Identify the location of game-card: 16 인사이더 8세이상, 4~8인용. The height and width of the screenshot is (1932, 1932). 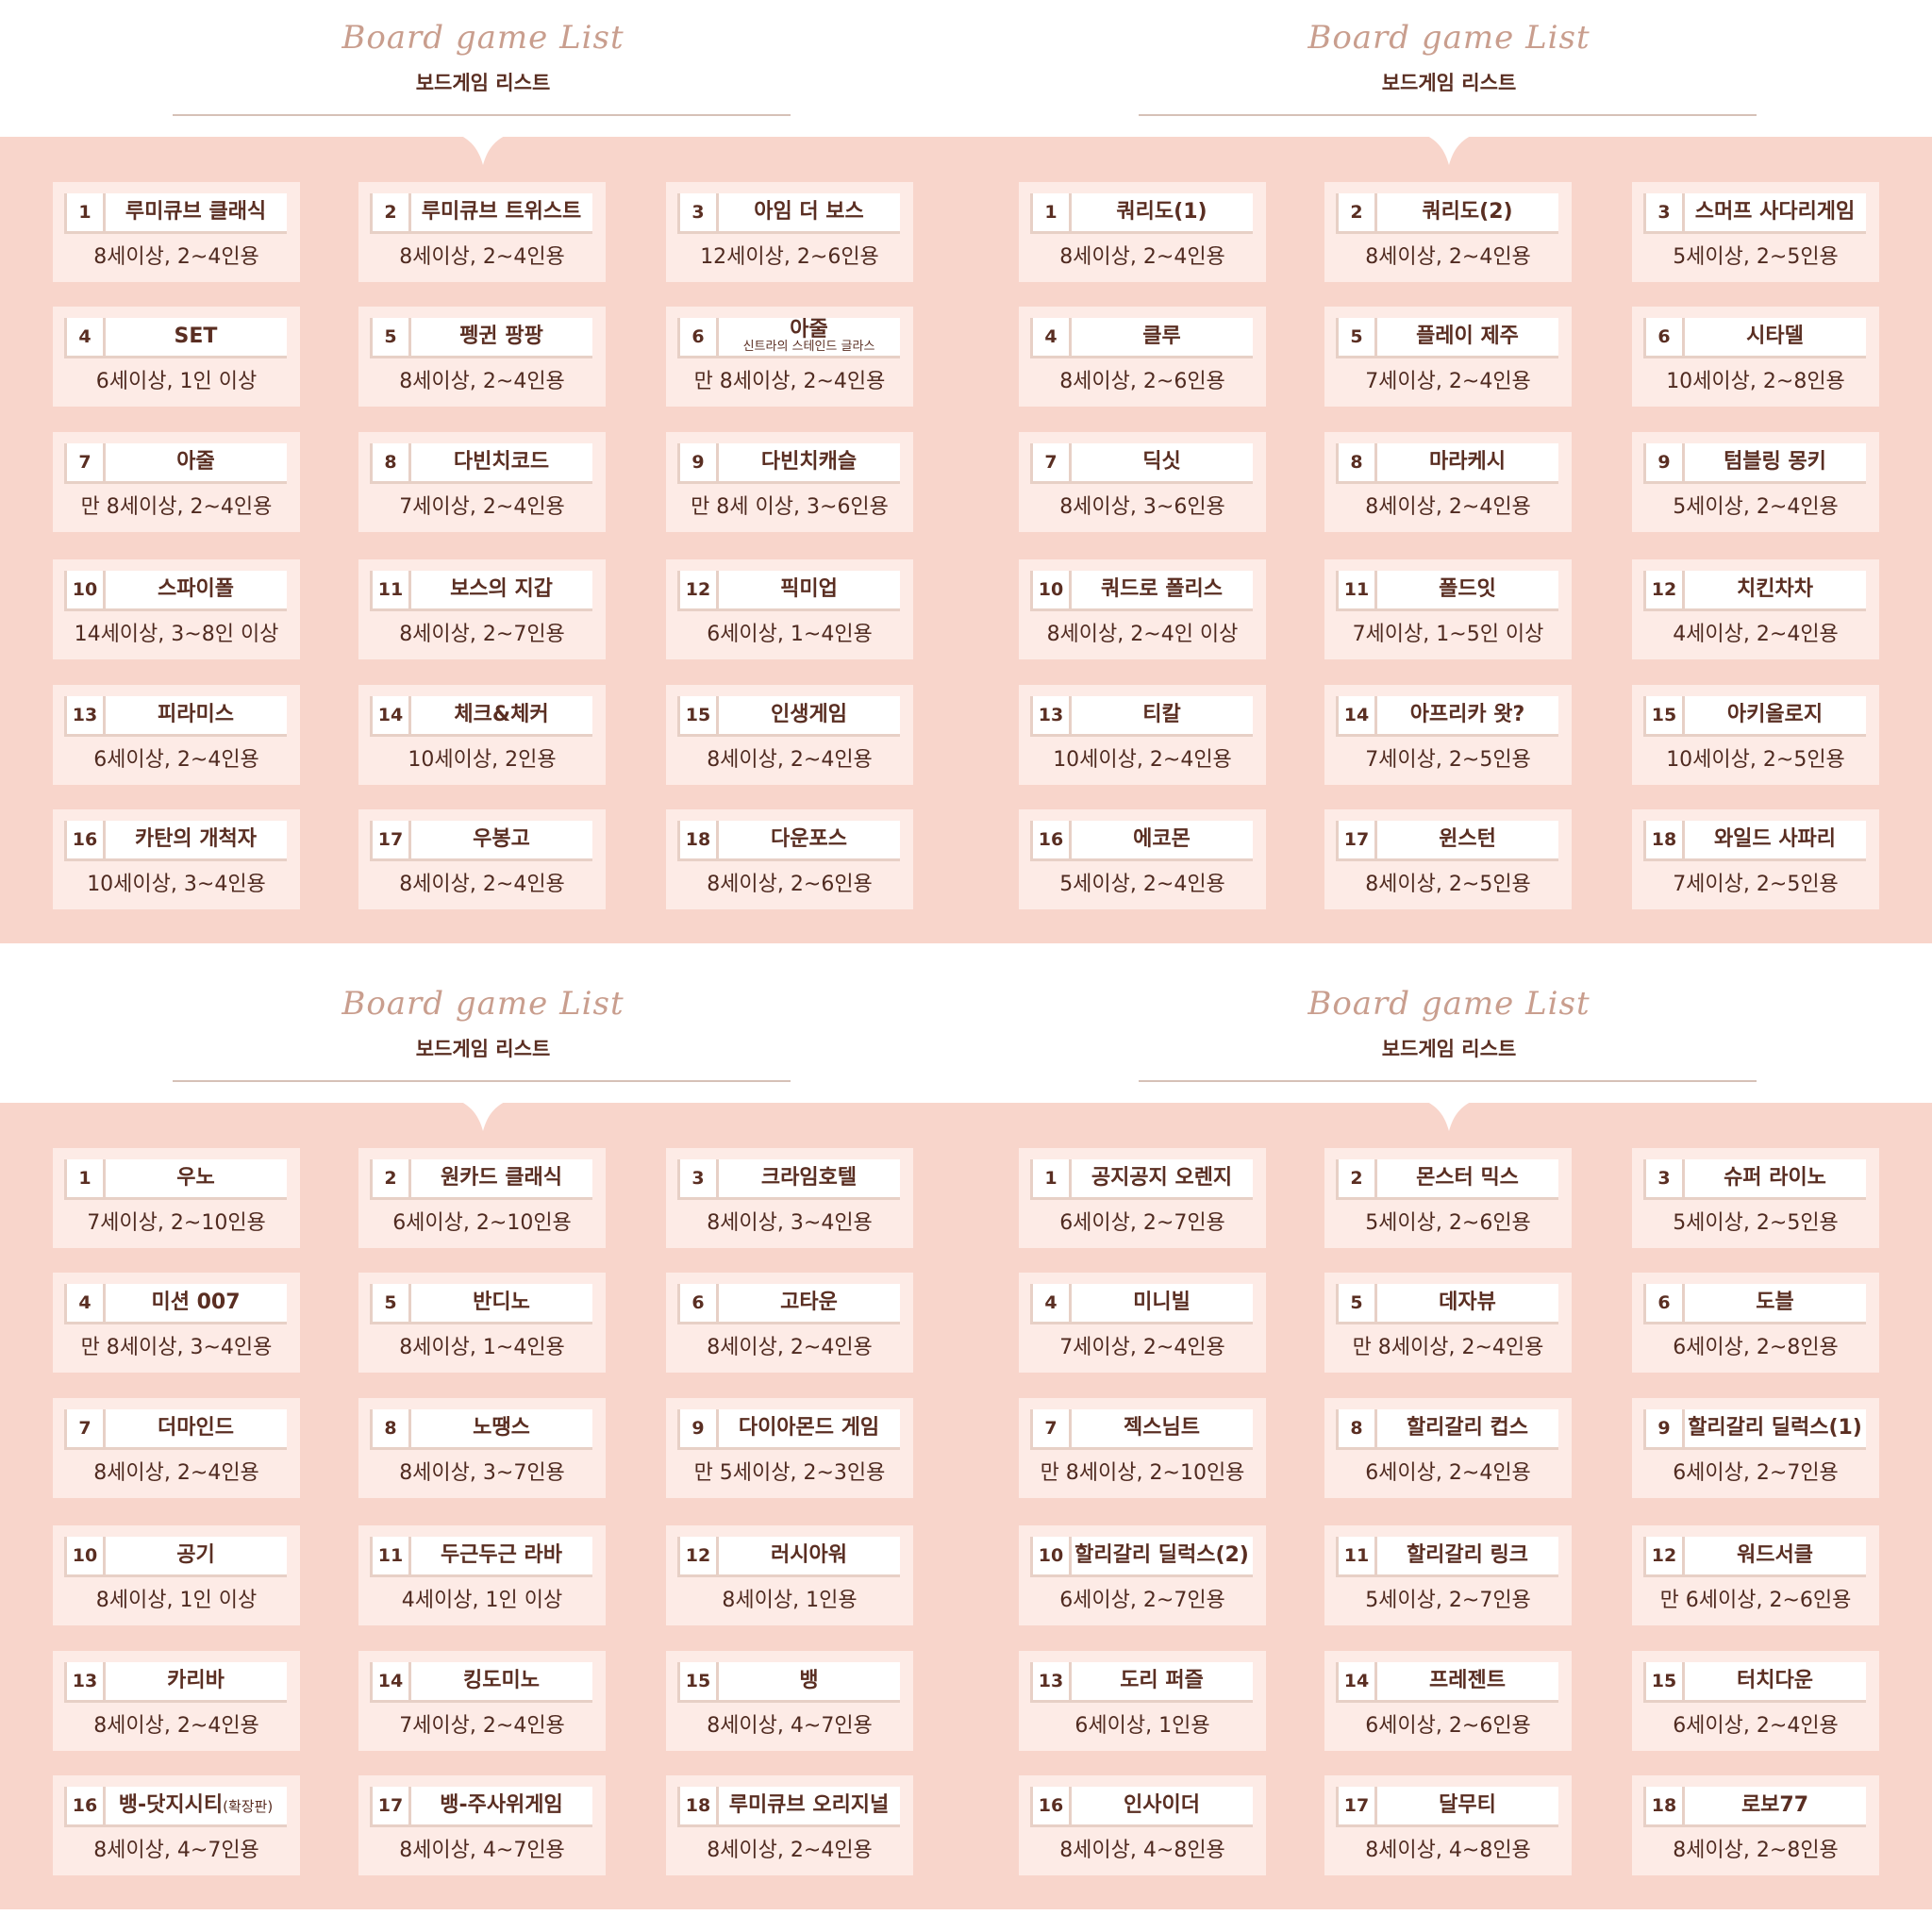
(1142, 1825).